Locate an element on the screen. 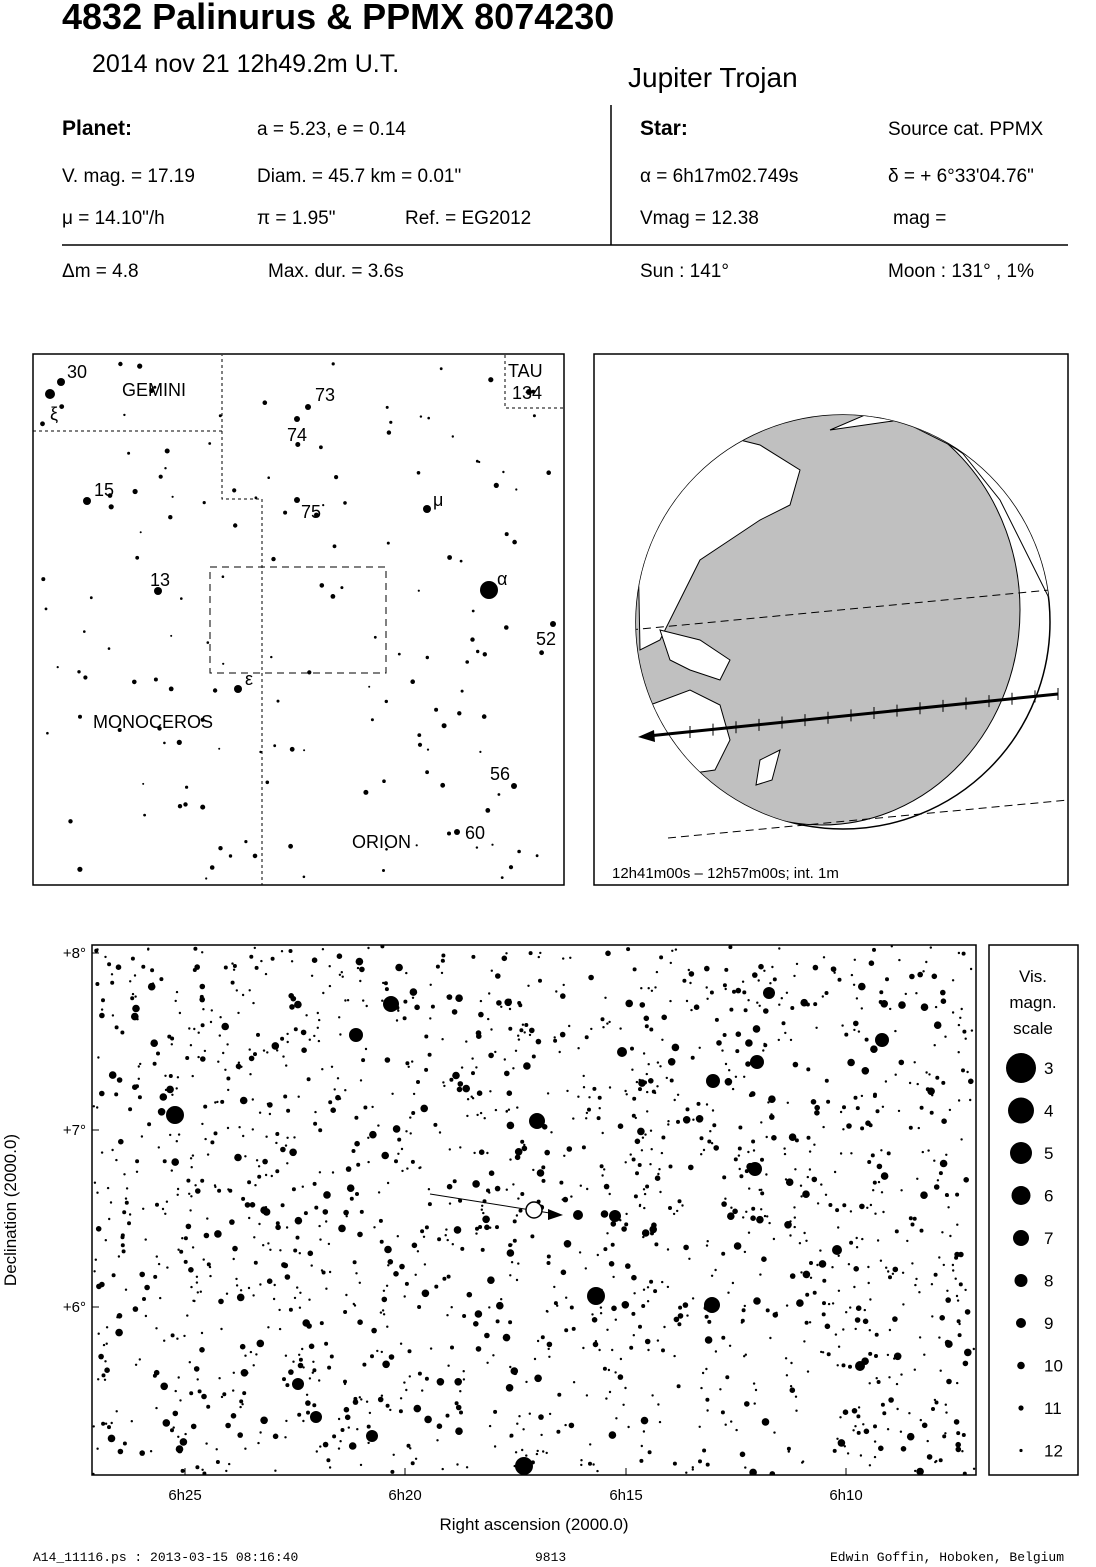 This screenshot has width=1096, height=1567. delta-mag: Δm = 4.8 is located at coordinates (100, 271).